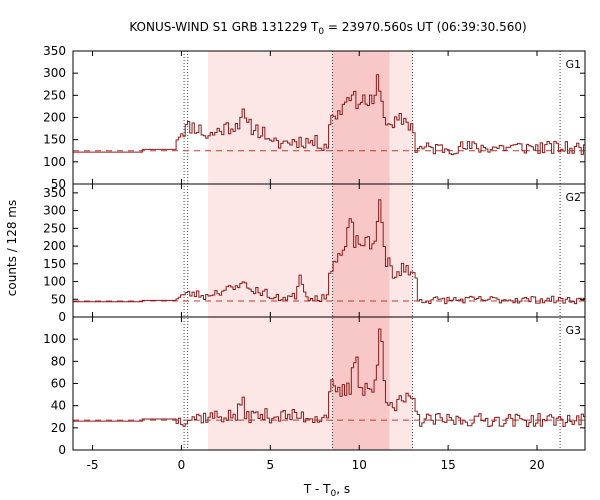  What do you see at coordinates (425, 27) in the screenshot?
I see `chart-title-rest: = 23970.560s UT (06:39:30.560)` at bounding box center [425, 27].